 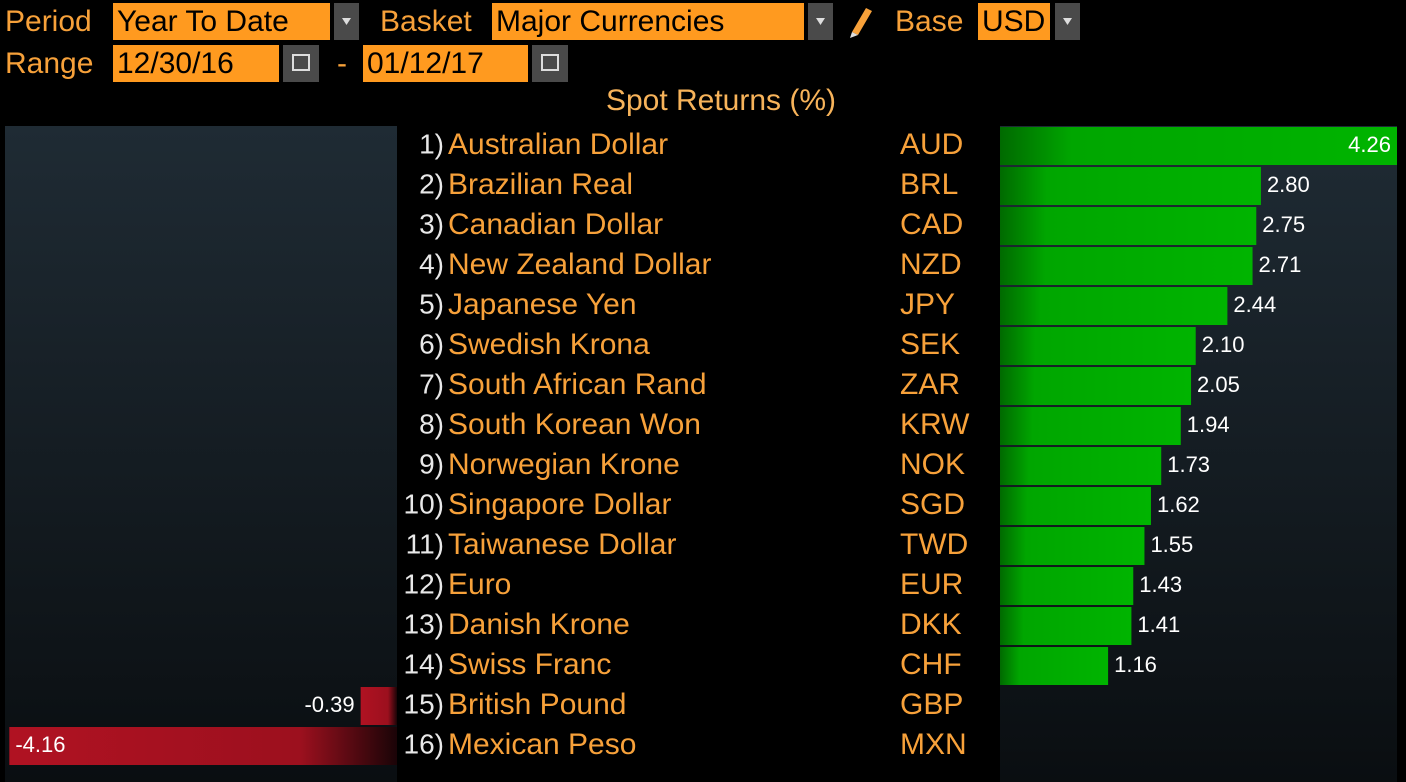 What do you see at coordinates (574, 424) in the screenshot?
I see `currency-name: South Korean Won` at bounding box center [574, 424].